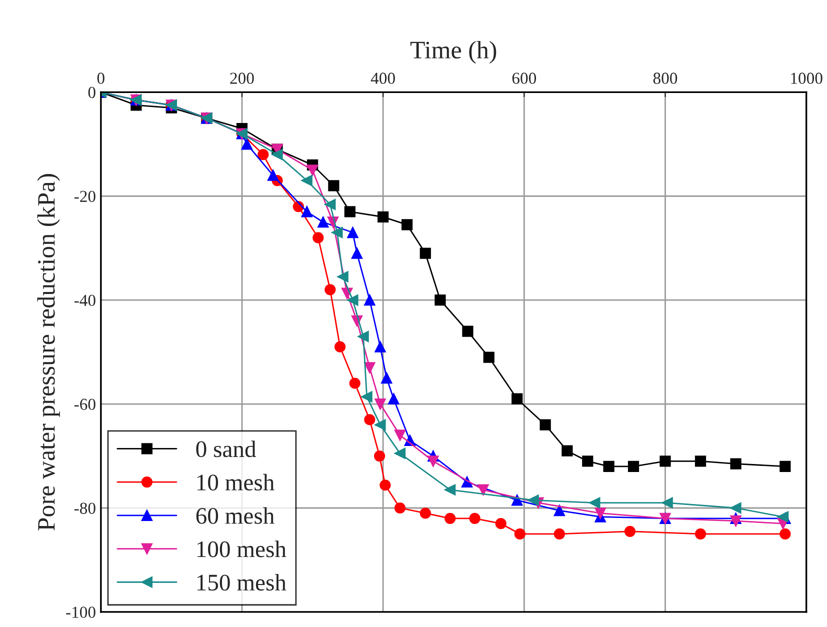 Image resolution: width=827 pixels, height=627 pixels. I want to click on x-tick-label: 600, so click(524, 78).